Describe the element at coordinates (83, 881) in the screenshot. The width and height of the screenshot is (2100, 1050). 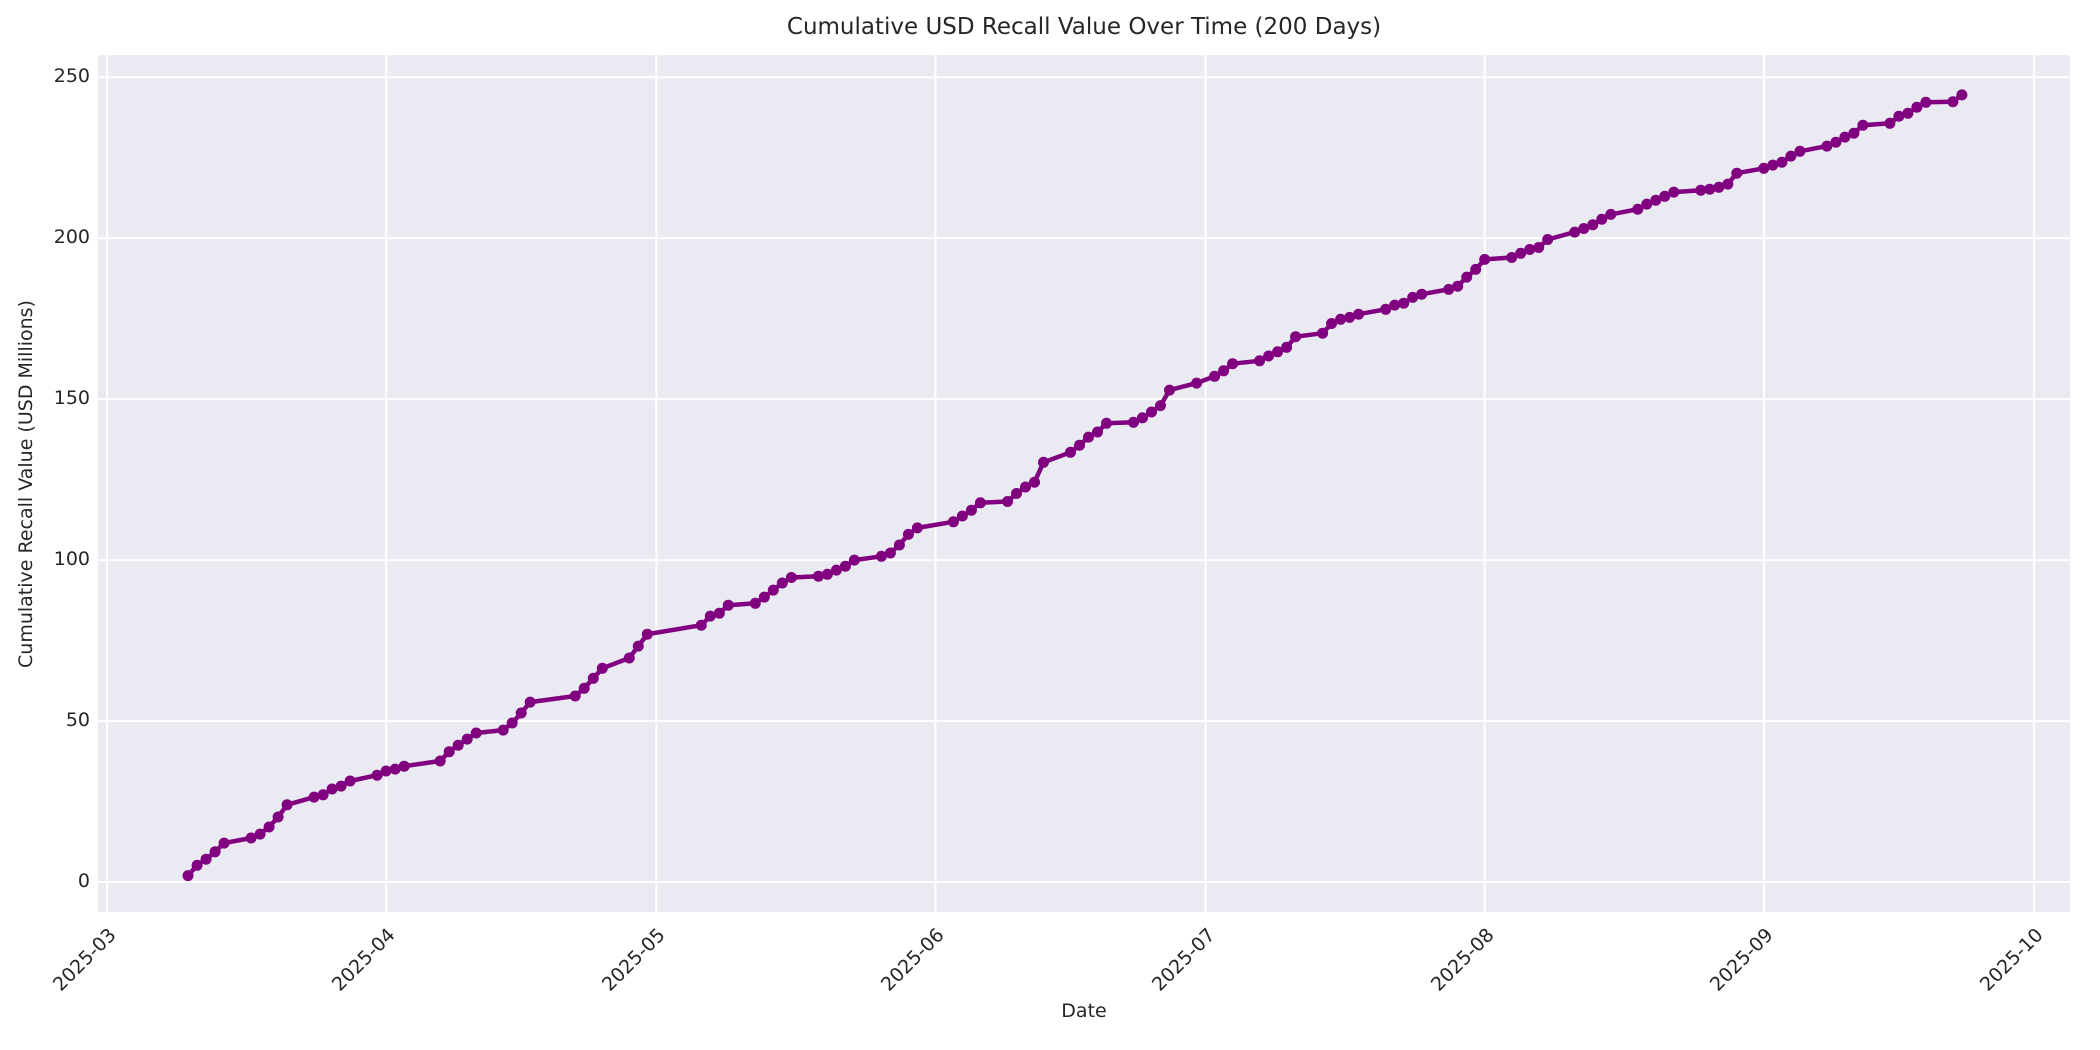
I see `y-tick-label: 0` at that location.